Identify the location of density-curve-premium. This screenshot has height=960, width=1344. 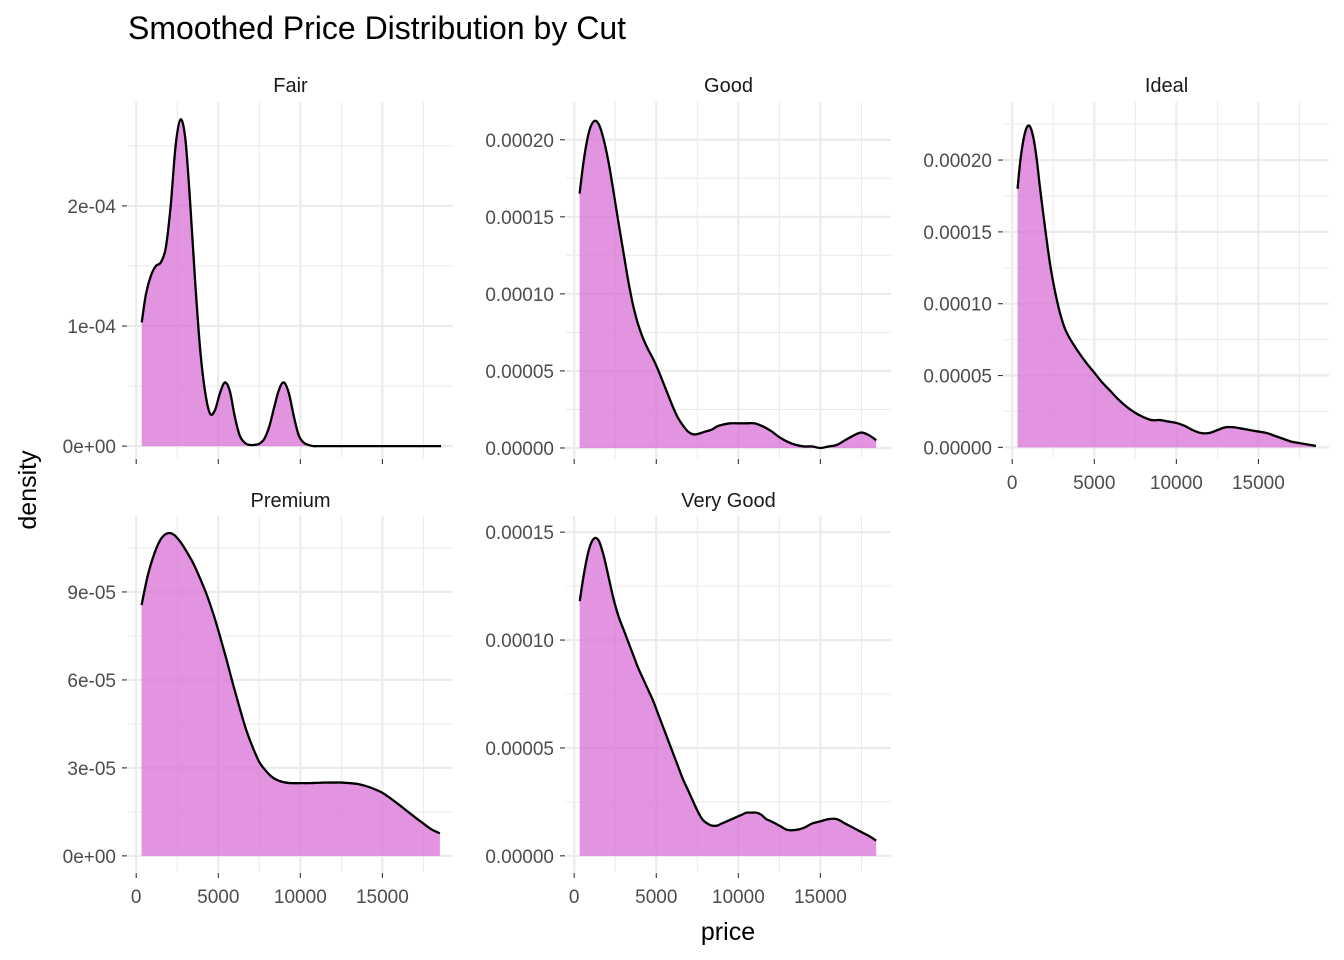
(290, 683).